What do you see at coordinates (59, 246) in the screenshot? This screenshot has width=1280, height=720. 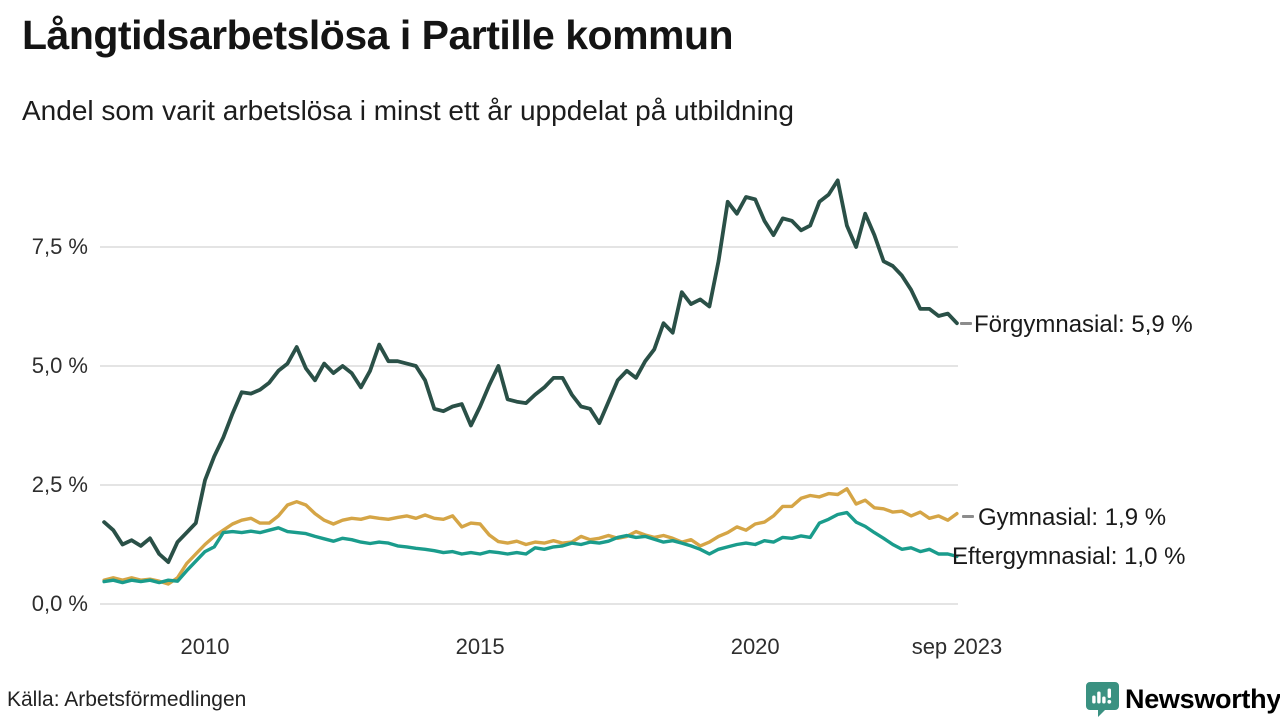 I see `y-axis-tick-label: 7,5 %` at bounding box center [59, 246].